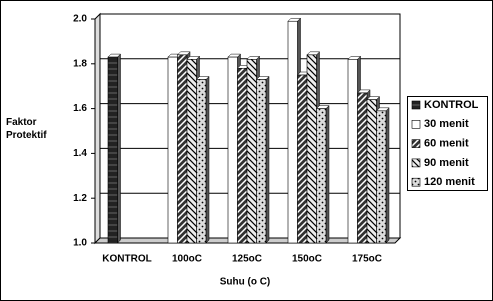  What do you see at coordinates (80, 108) in the screenshot?
I see `y-tick-label: 1.6` at bounding box center [80, 108].